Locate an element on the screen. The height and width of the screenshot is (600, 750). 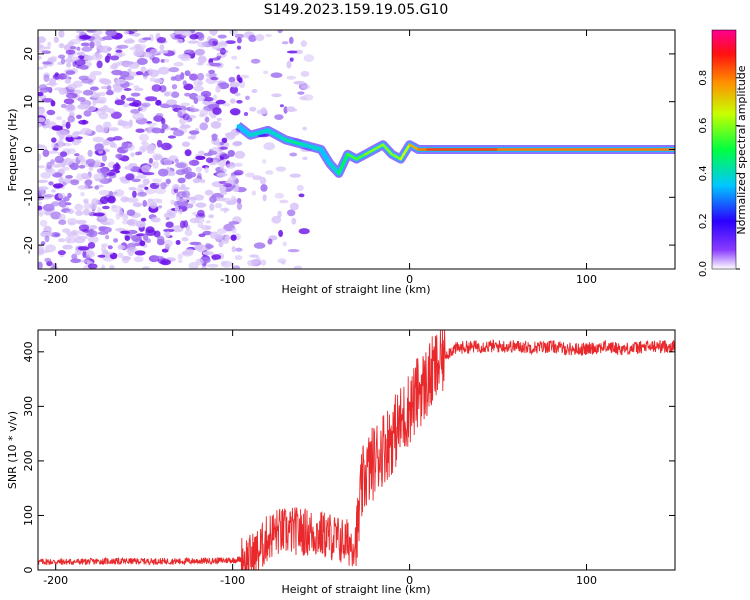
y-tick-label: 10 is located at coordinates (28, 102).